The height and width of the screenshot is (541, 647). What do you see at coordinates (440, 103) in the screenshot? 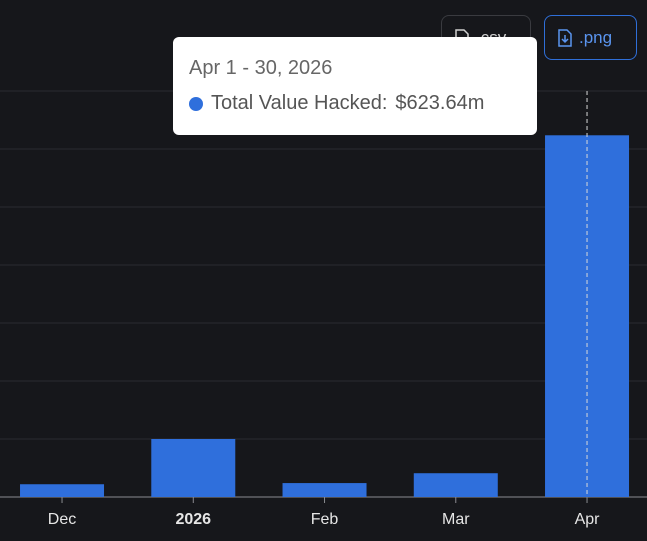
I see `tooltip-value: $623.64m` at bounding box center [440, 103].